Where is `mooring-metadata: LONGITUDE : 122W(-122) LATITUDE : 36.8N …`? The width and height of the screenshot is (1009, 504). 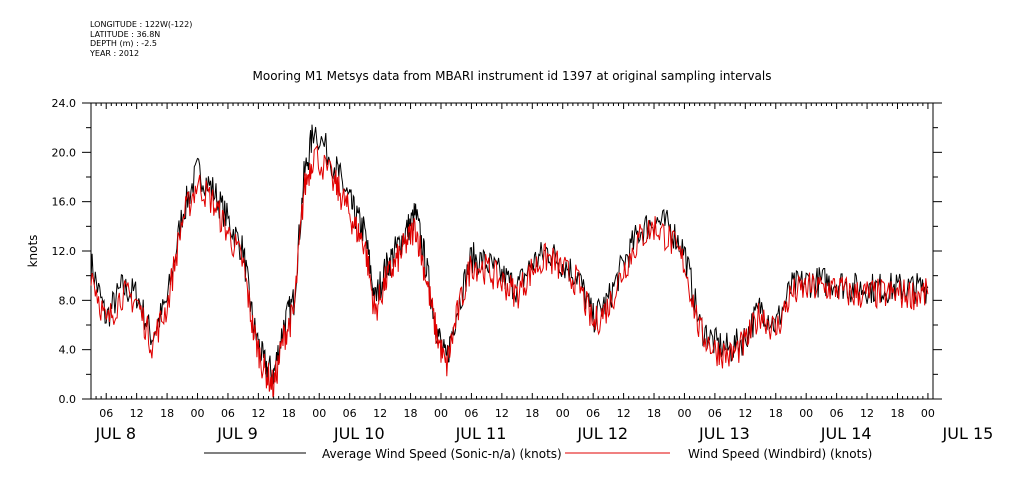
mooring-metadata: LONGITUDE : 122W(-122) LATITUDE : 36.8N … is located at coordinates (141, 39).